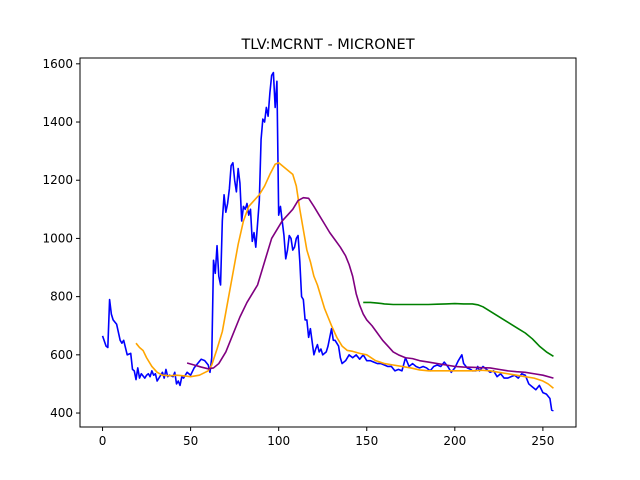  What do you see at coordinates (454, 441) in the screenshot?
I see `x-tick-label: 200` at bounding box center [454, 441].